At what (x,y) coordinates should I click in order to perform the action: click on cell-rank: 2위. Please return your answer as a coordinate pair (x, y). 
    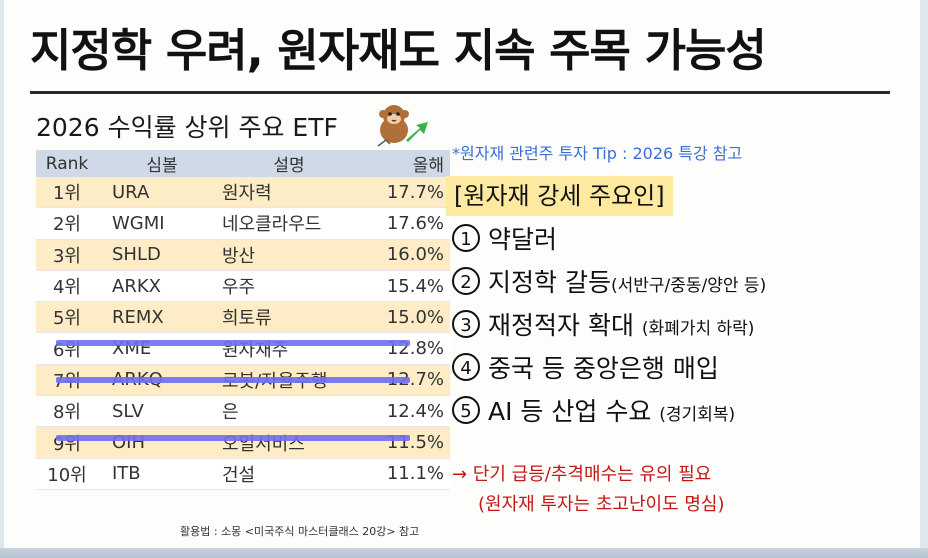
    Looking at the image, I should click on (67, 223).